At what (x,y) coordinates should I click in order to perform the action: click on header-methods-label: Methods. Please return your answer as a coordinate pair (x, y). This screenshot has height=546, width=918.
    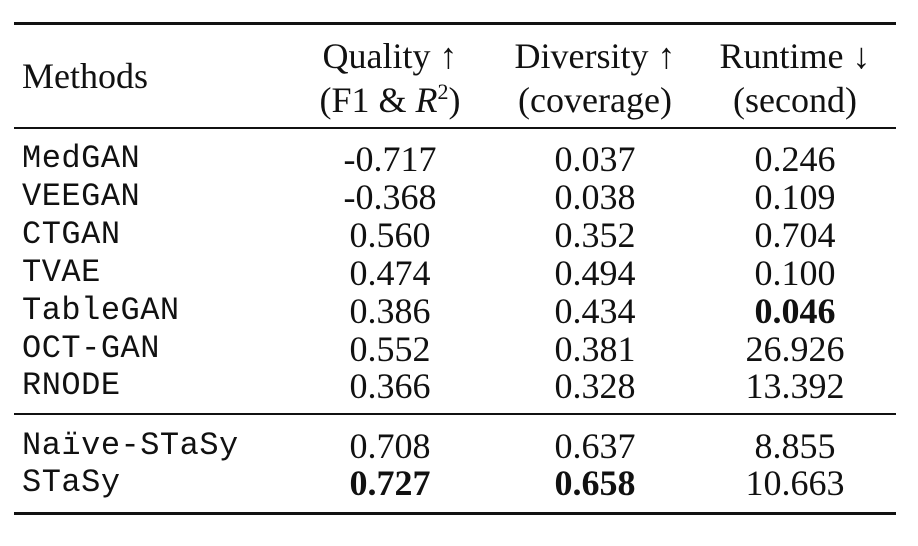
    Looking at the image, I should click on (85, 76).